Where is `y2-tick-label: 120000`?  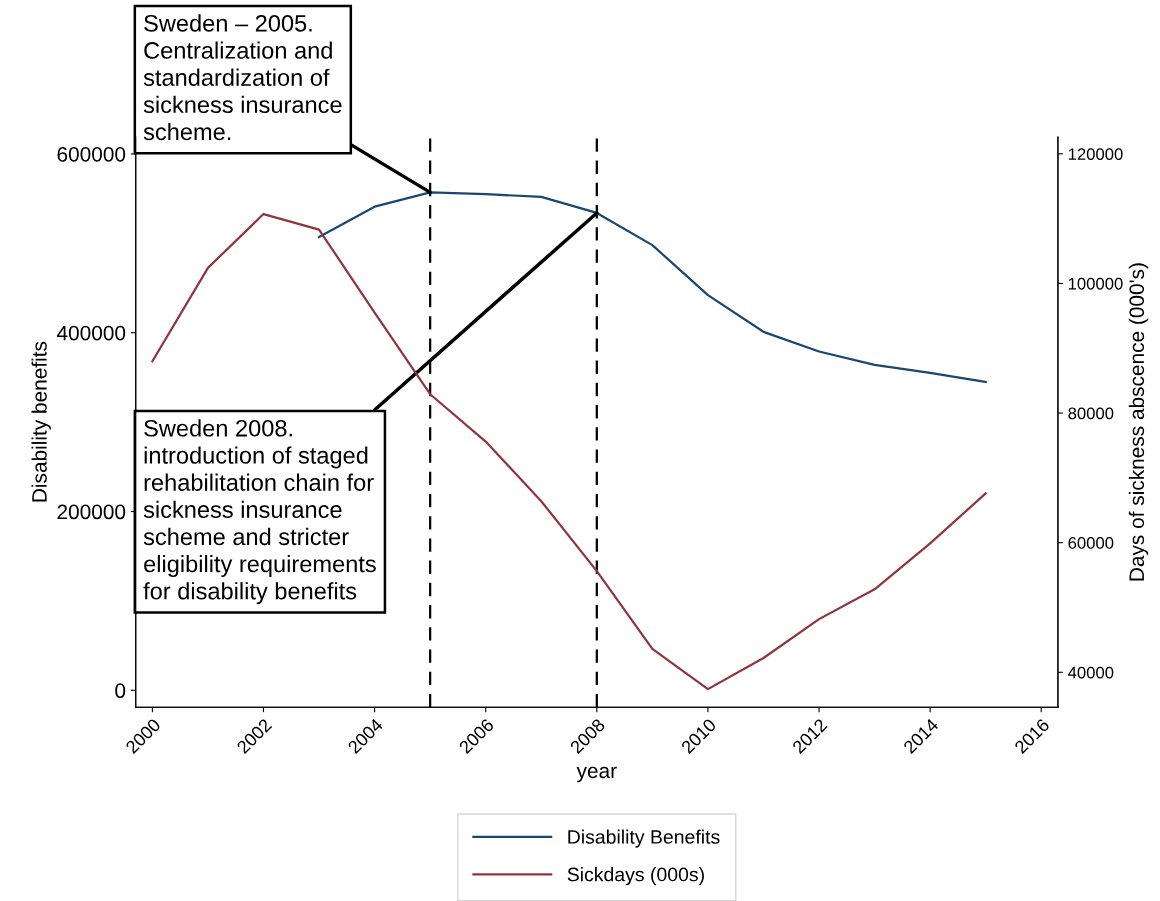 y2-tick-label: 120000 is located at coordinates (1095, 154).